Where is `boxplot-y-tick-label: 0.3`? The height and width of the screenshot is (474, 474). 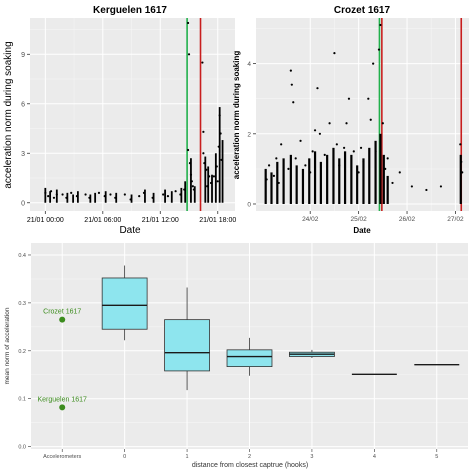 boxplot-y-tick-label: 0.3 is located at coordinates (22, 304).